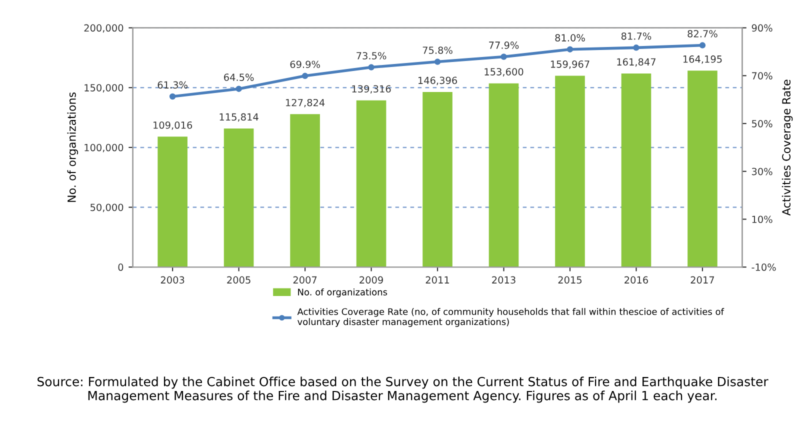 This screenshot has height=428, width=805. I want to click on y-tick-label: 0, so click(121, 267).